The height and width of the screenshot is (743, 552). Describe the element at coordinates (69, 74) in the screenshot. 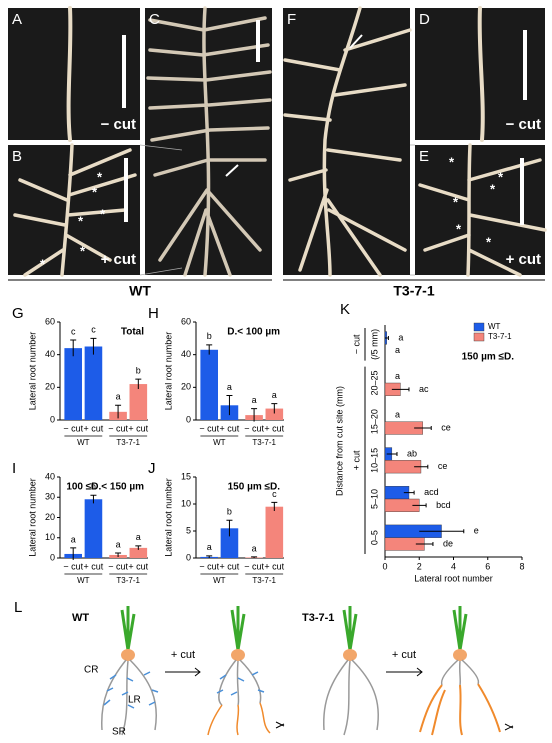

I see `root` at that location.